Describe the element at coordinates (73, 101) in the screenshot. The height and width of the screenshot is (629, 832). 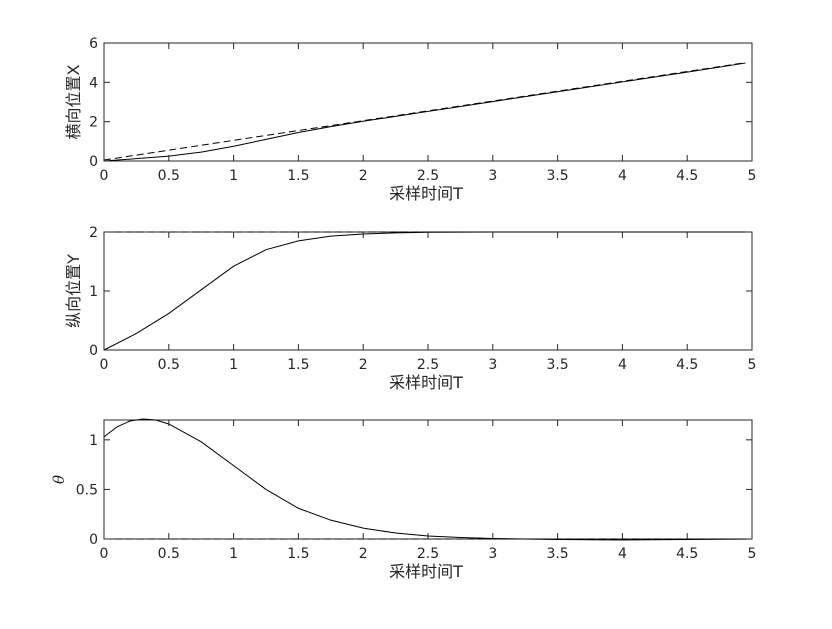
I see `y-axis-label: 横向位置X` at that location.